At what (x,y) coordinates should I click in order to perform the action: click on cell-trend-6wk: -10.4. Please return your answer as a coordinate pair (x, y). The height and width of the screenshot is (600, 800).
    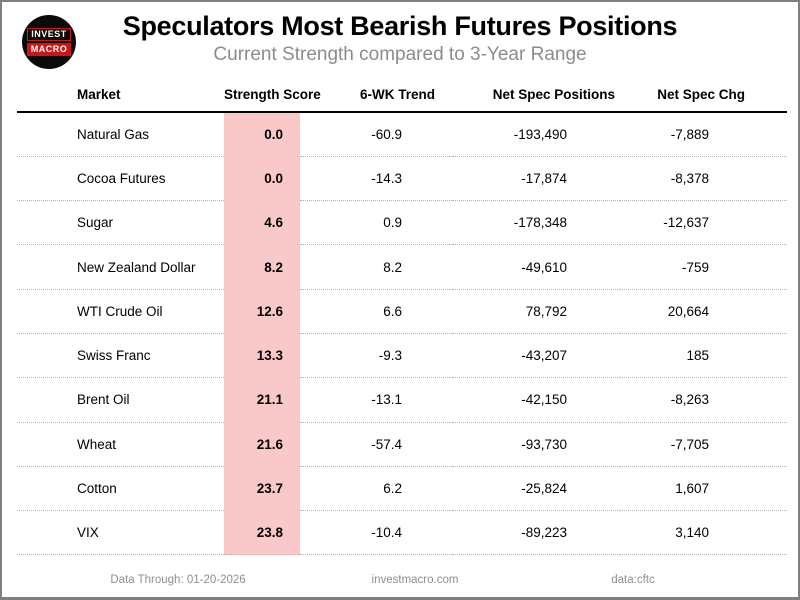
    Looking at the image, I should click on (376, 533).